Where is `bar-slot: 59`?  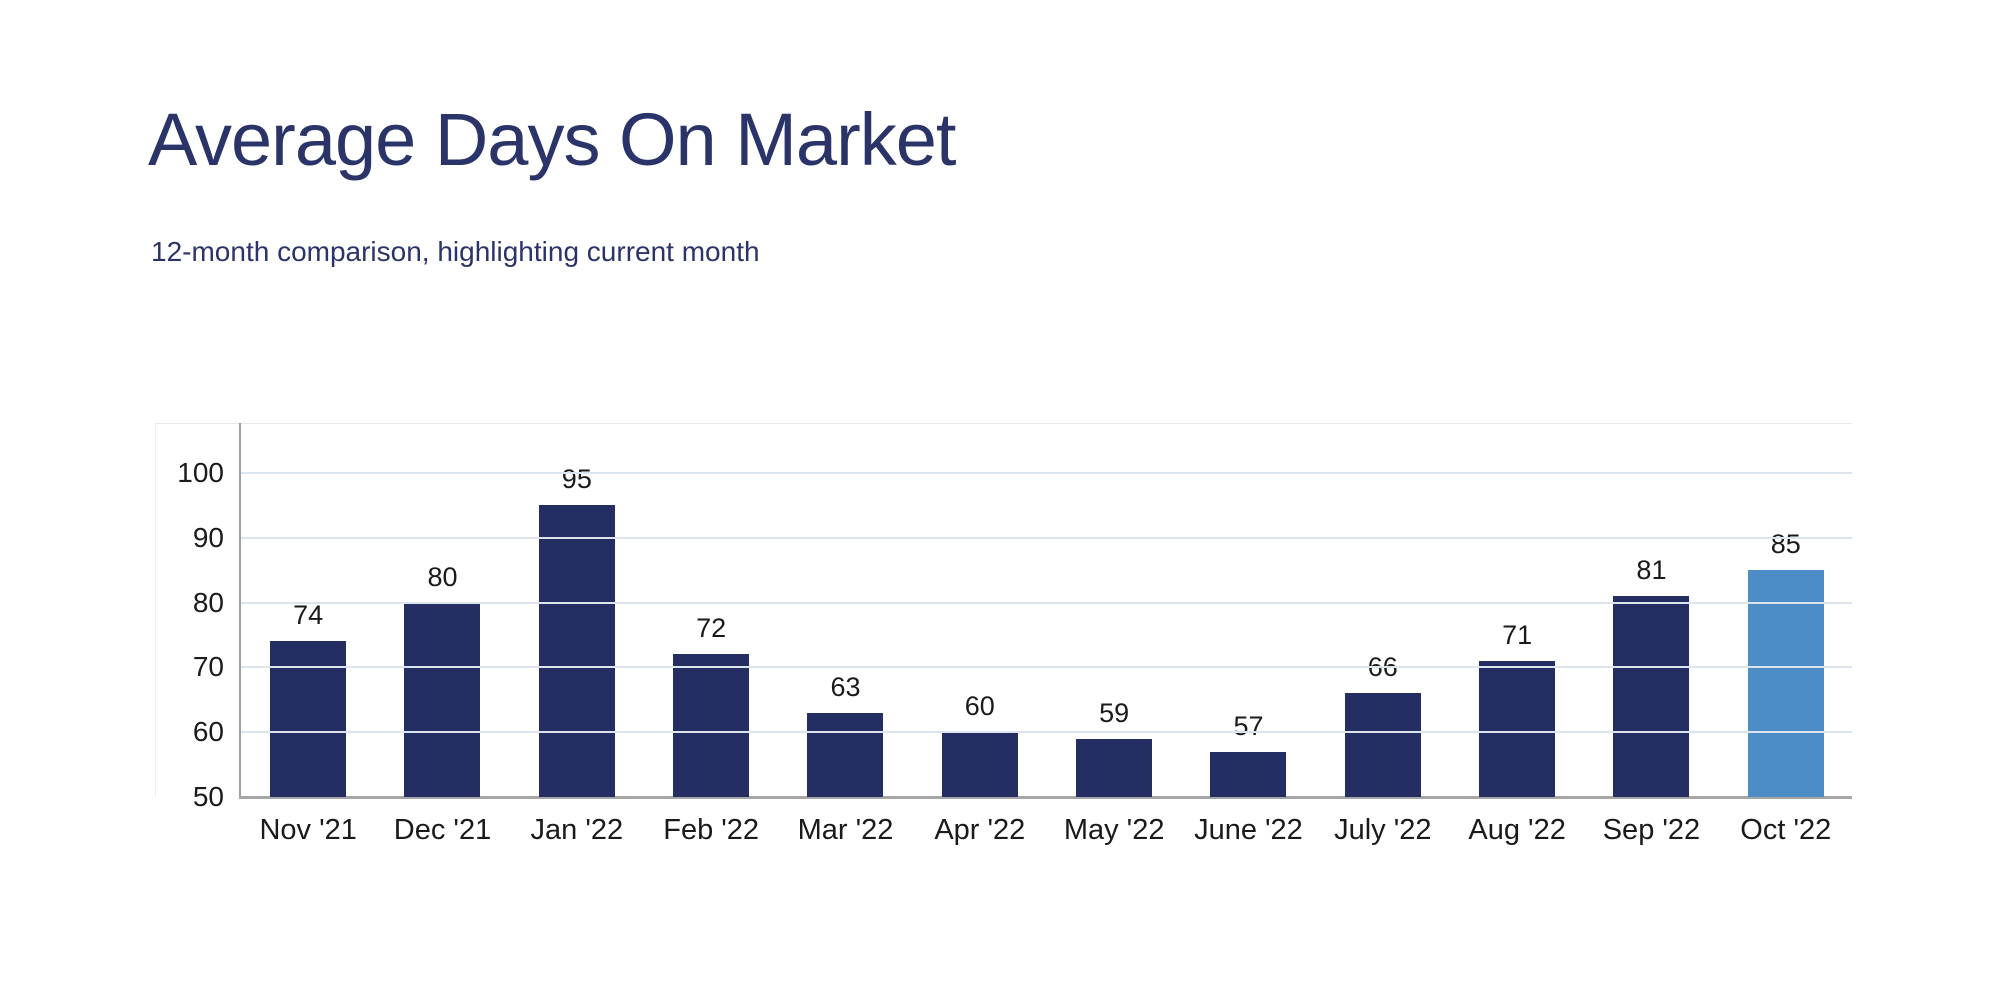 bar-slot: 59 is located at coordinates (1114, 610).